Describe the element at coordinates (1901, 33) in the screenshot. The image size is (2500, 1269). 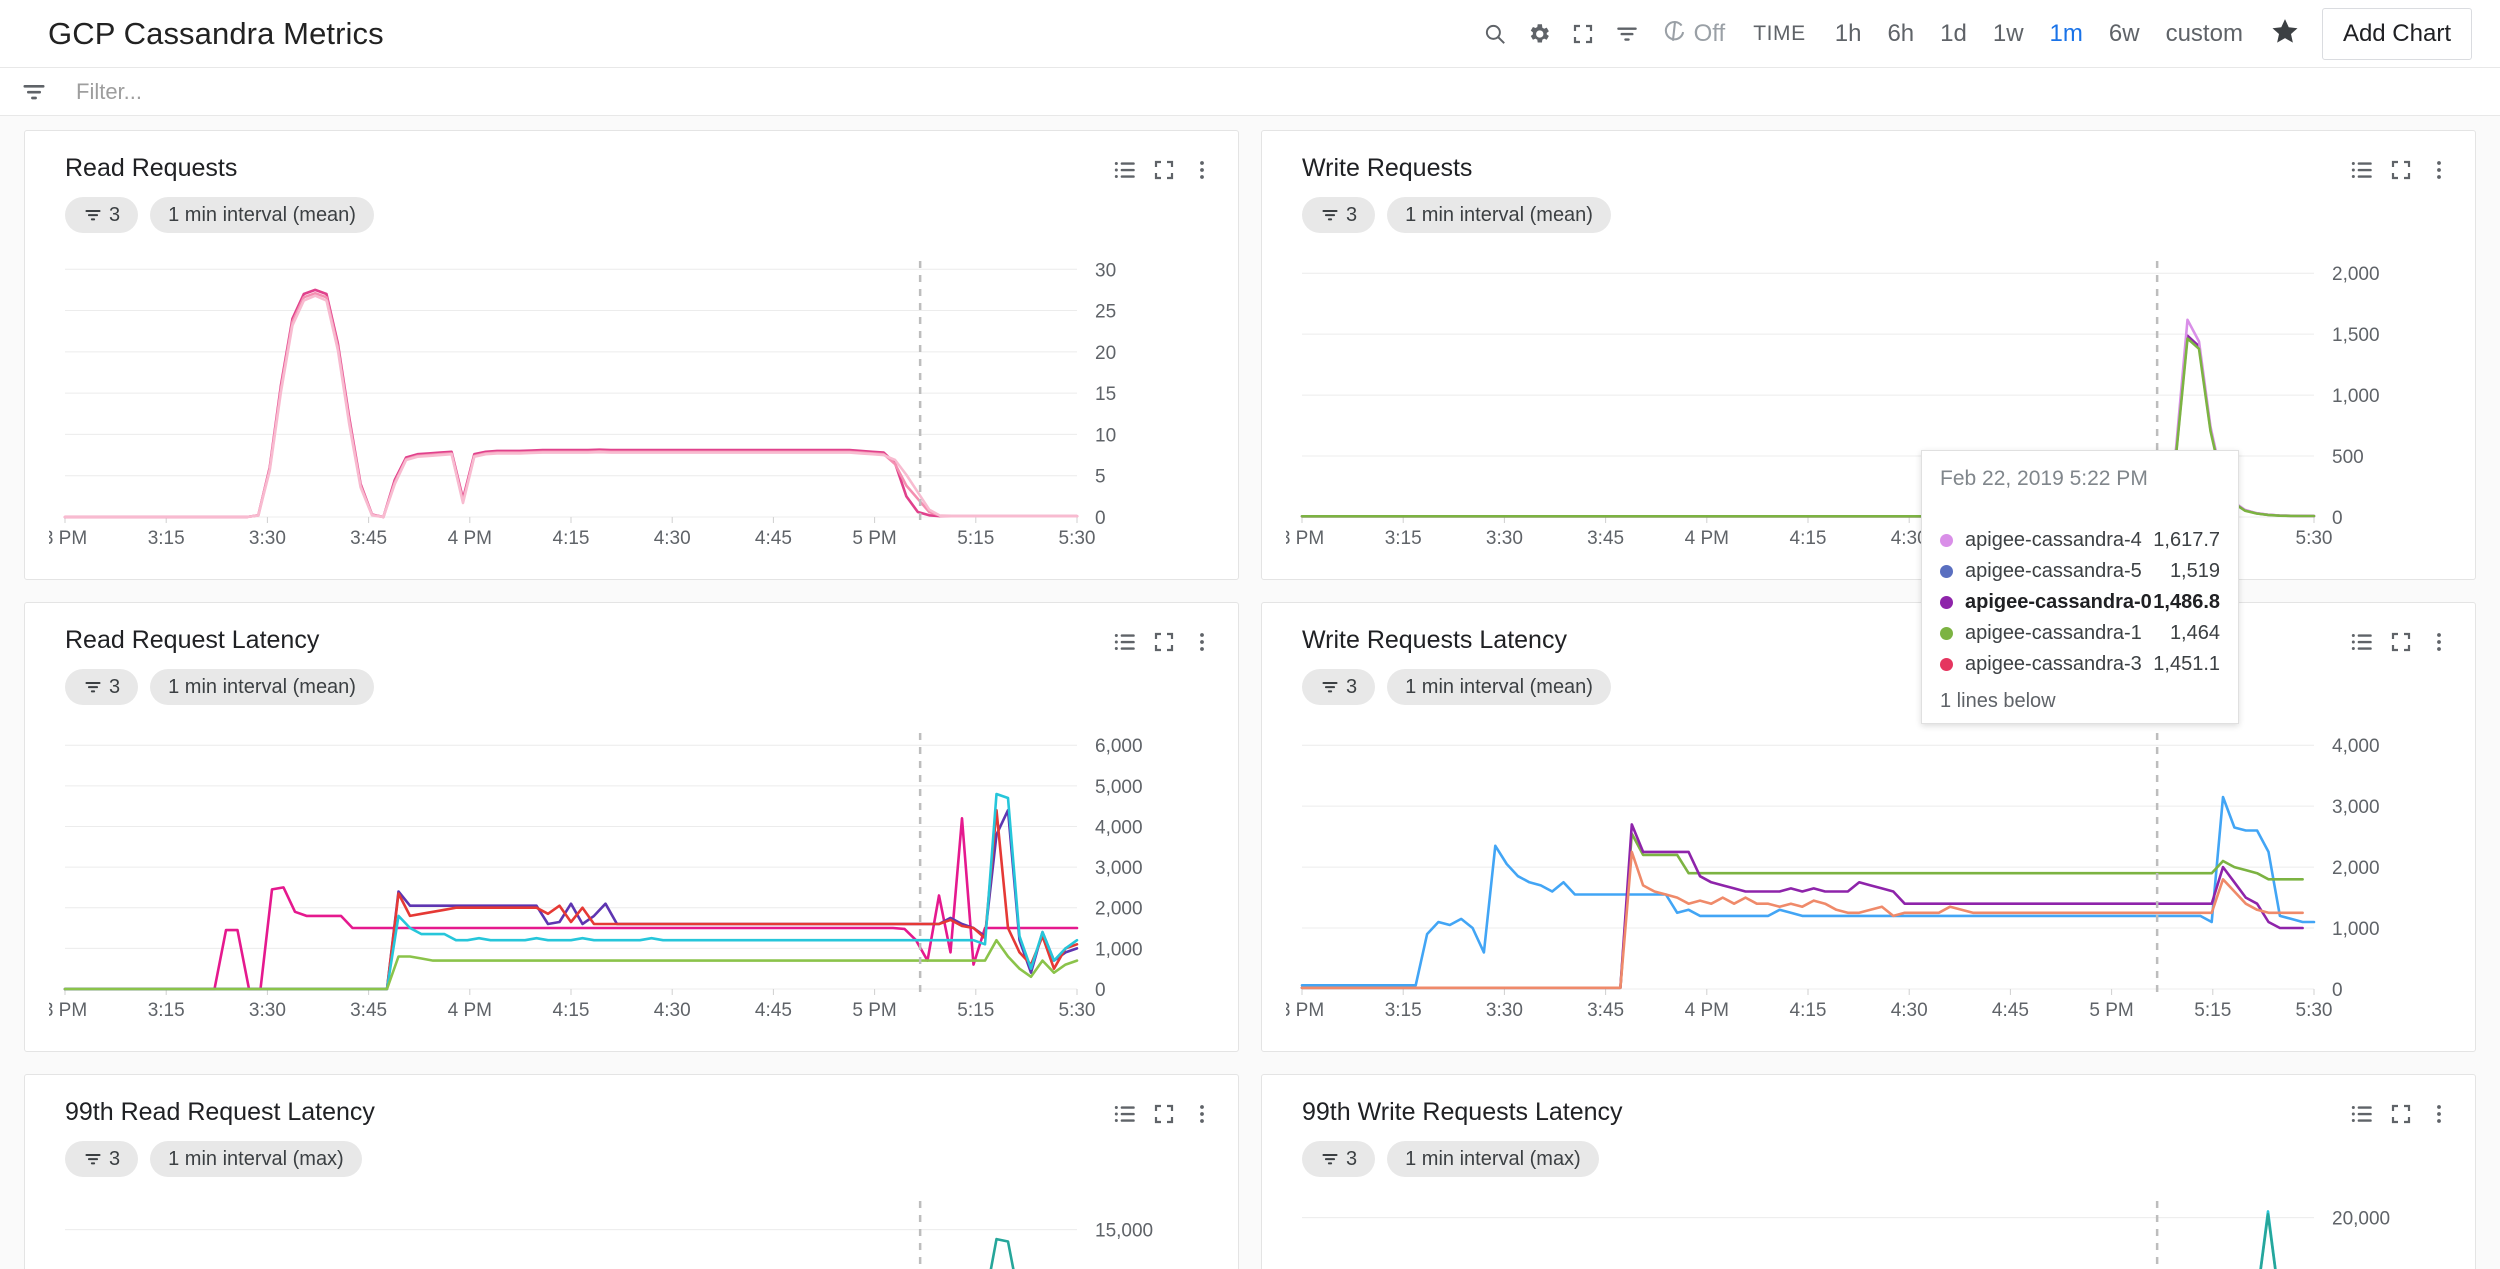
I see `range-btn-6h: 6h` at that location.